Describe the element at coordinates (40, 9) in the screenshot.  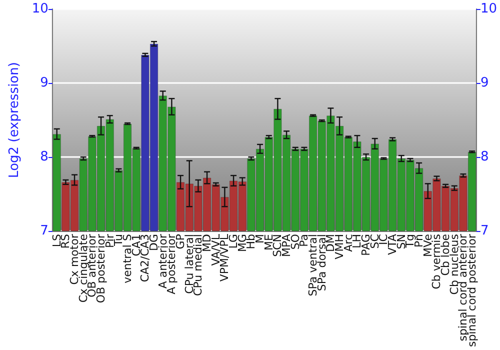
I see `y-tick-label: 10` at that location.